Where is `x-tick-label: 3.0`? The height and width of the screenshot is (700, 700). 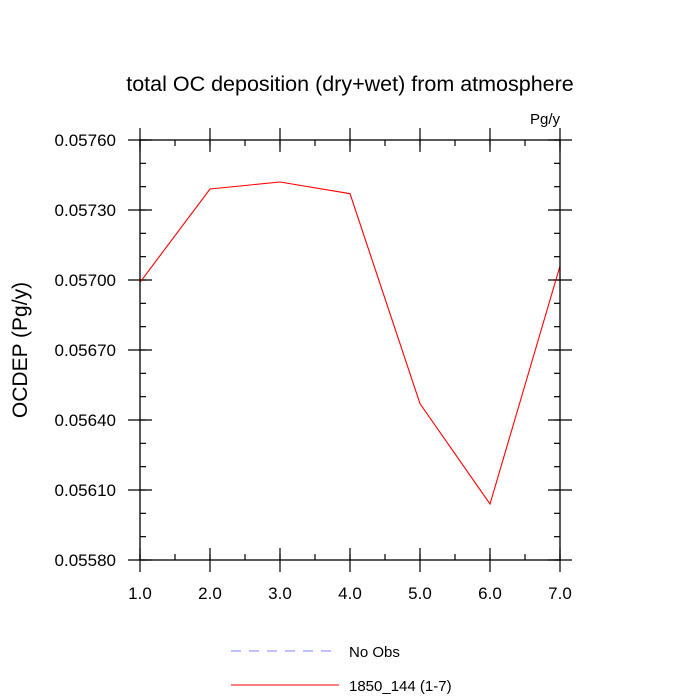 x-tick-label: 3.0 is located at coordinates (280, 593).